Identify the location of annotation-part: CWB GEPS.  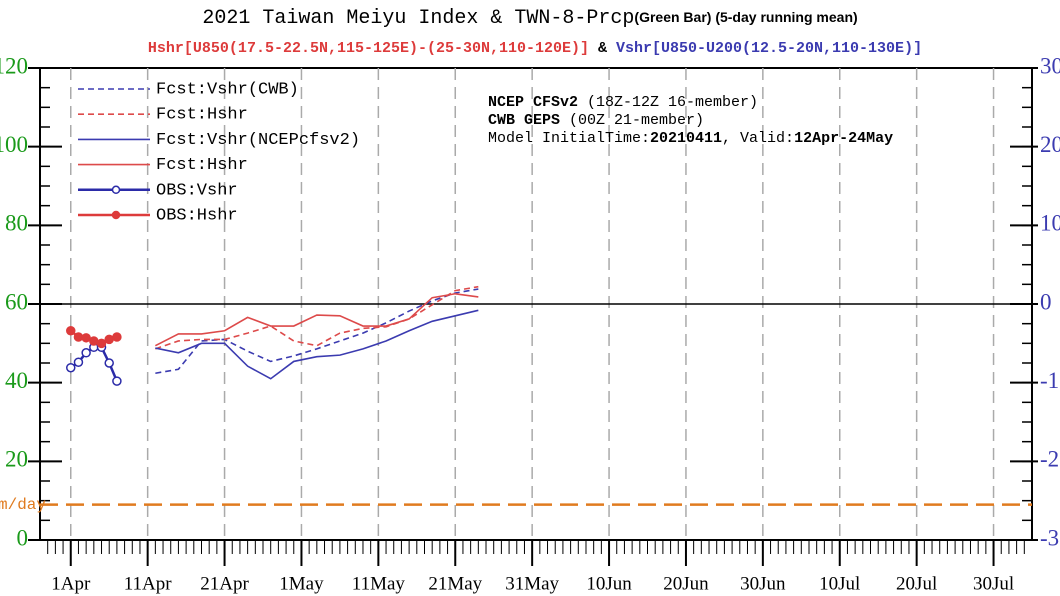
(524, 120).